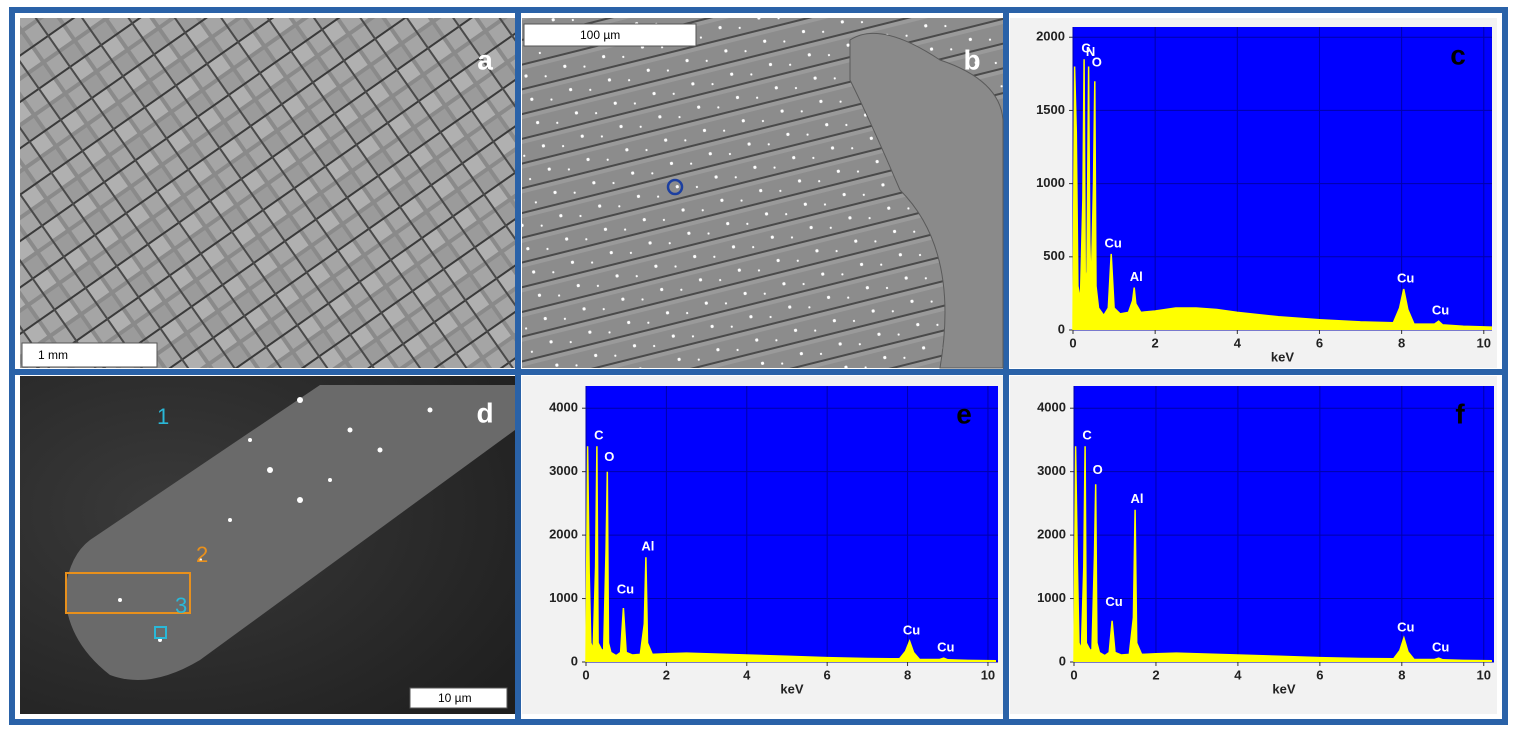 This screenshot has height=741, width=1517. What do you see at coordinates (455, 698) in the screenshot?
I see `scale-bar-label: 10 µm` at bounding box center [455, 698].